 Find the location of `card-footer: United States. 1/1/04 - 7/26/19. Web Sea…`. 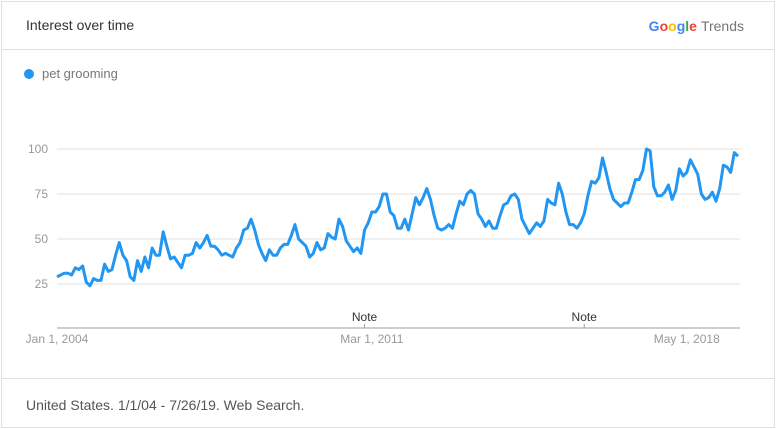

card-footer: United States. 1/1/04 - 7/26/19. Web Sea… is located at coordinates (388, 403).